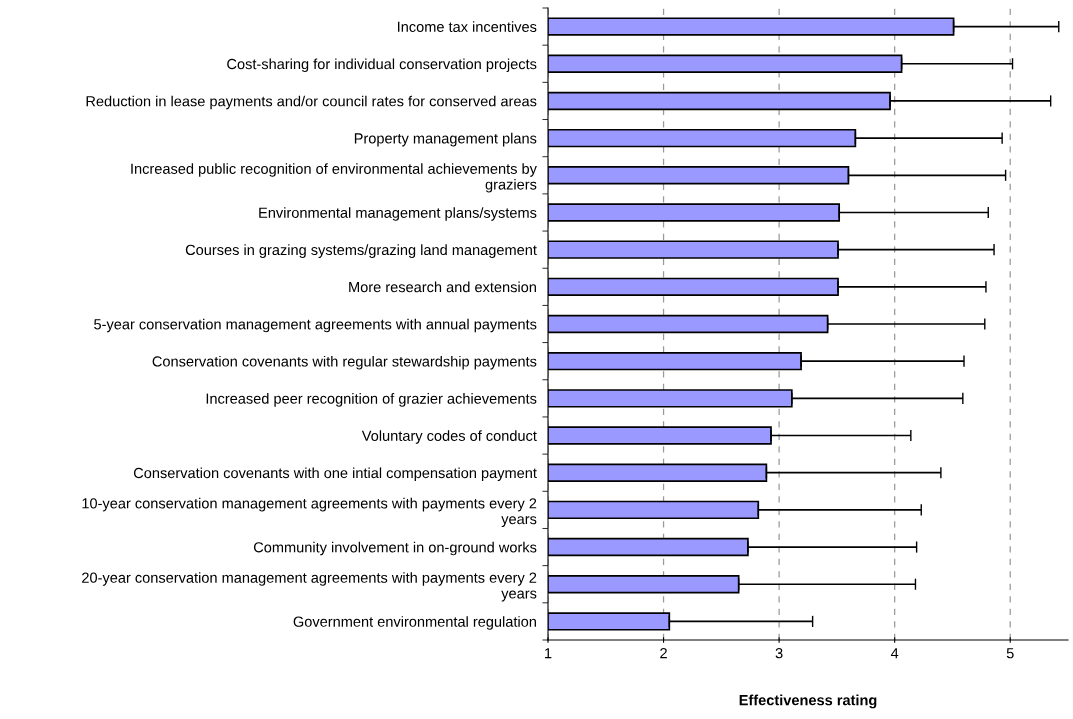 This screenshot has height=719, width=1073. I want to click on y-tick-label: Environmental management plans/systems, so click(398, 214).